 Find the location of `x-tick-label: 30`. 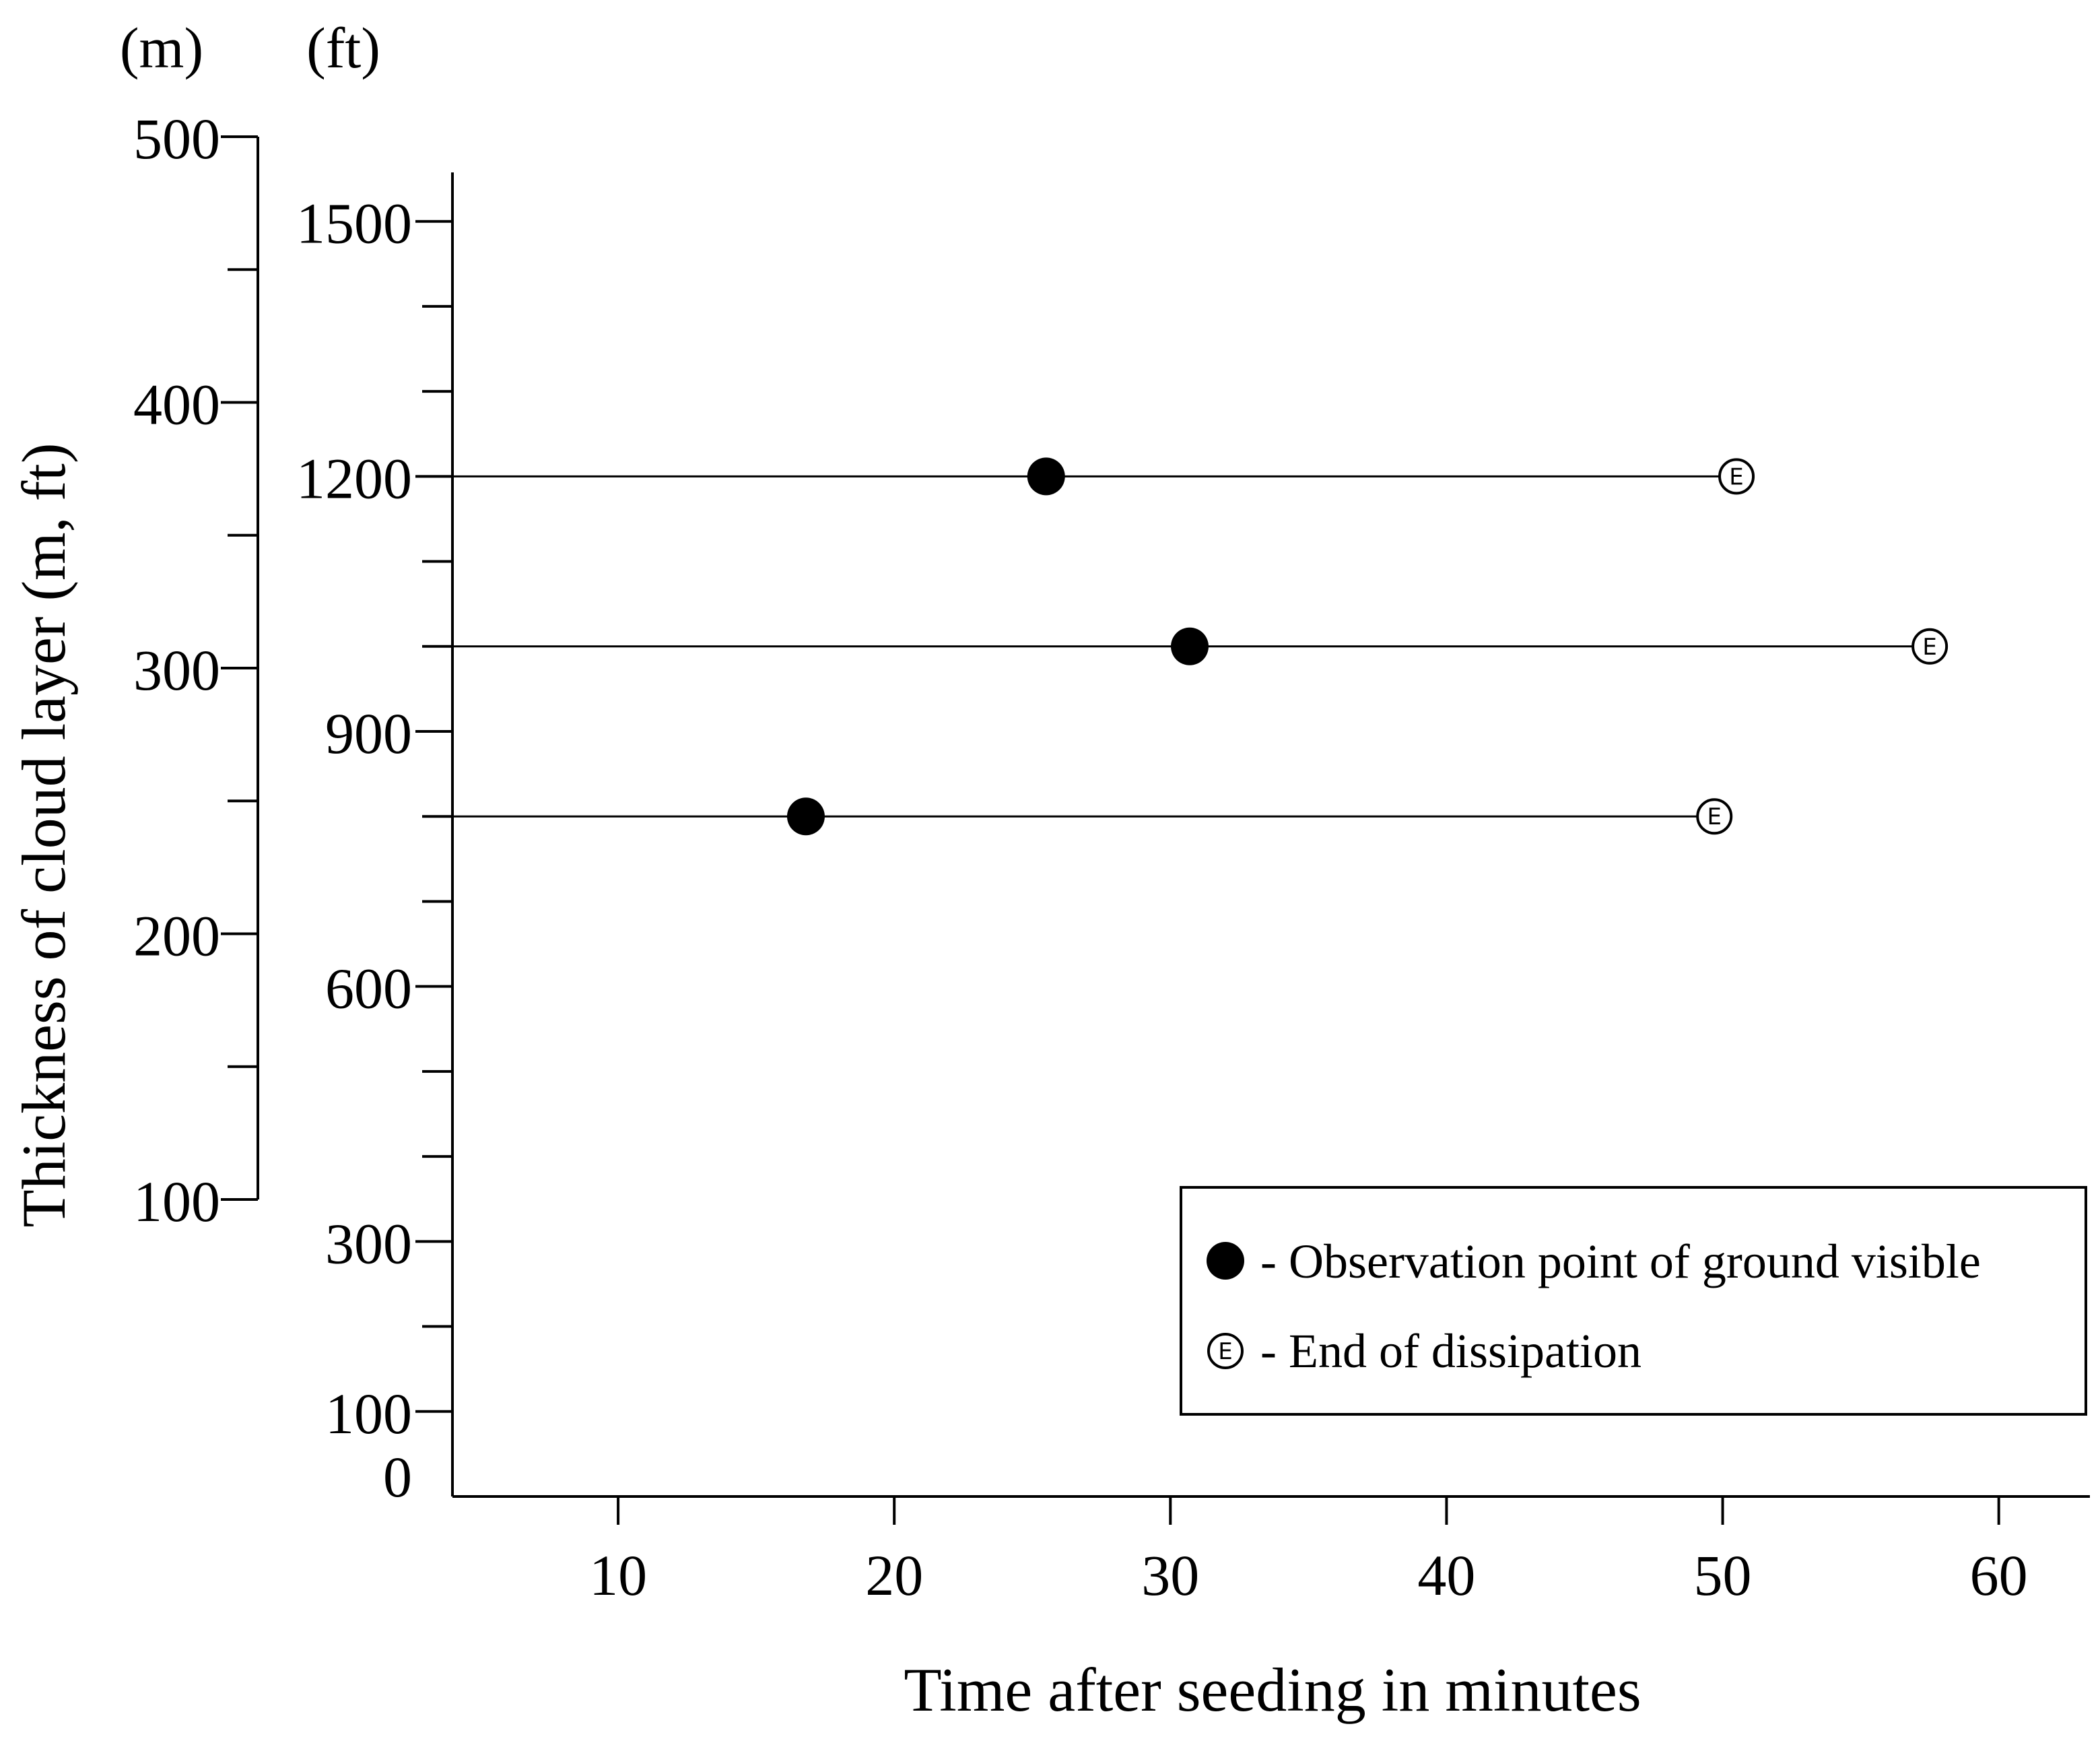

x-tick-label: 30 is located at coordinates (1170, 1575).